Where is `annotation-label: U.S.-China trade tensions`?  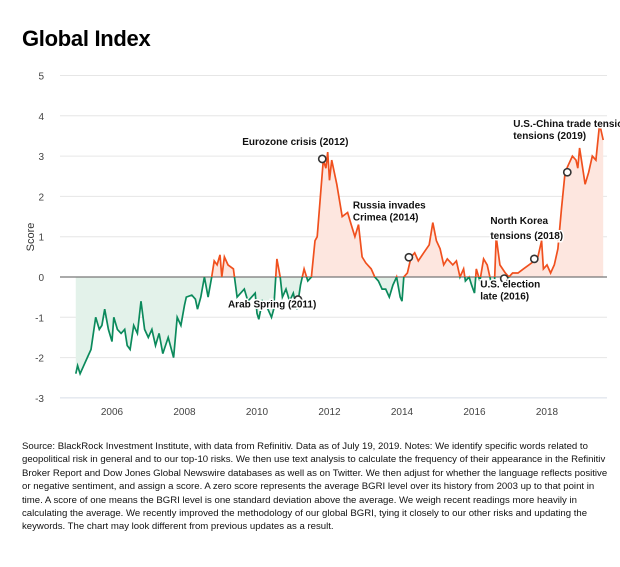 annotation-label: U.S.-China trade tensions is located at coordinates (566, 124).